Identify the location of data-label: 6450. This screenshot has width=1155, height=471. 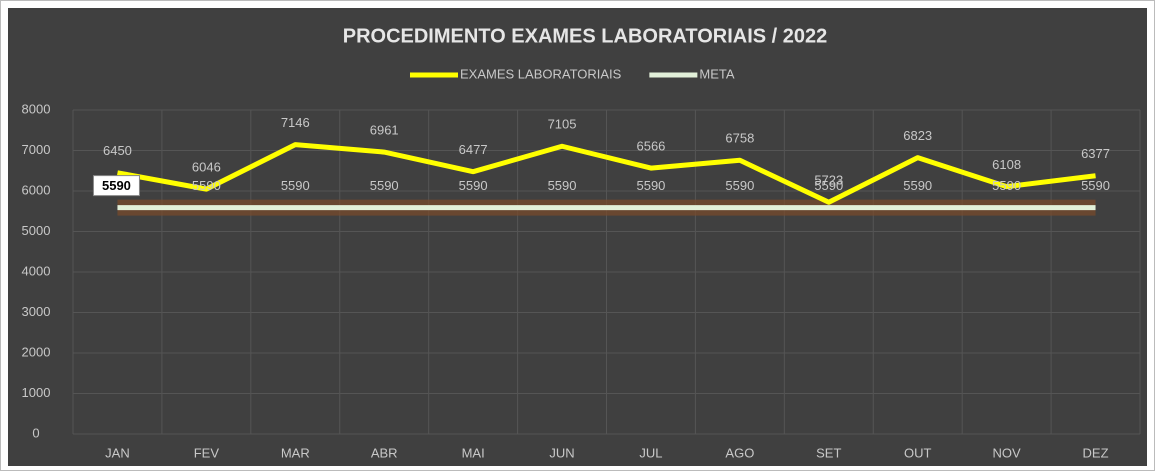
(117, 150).